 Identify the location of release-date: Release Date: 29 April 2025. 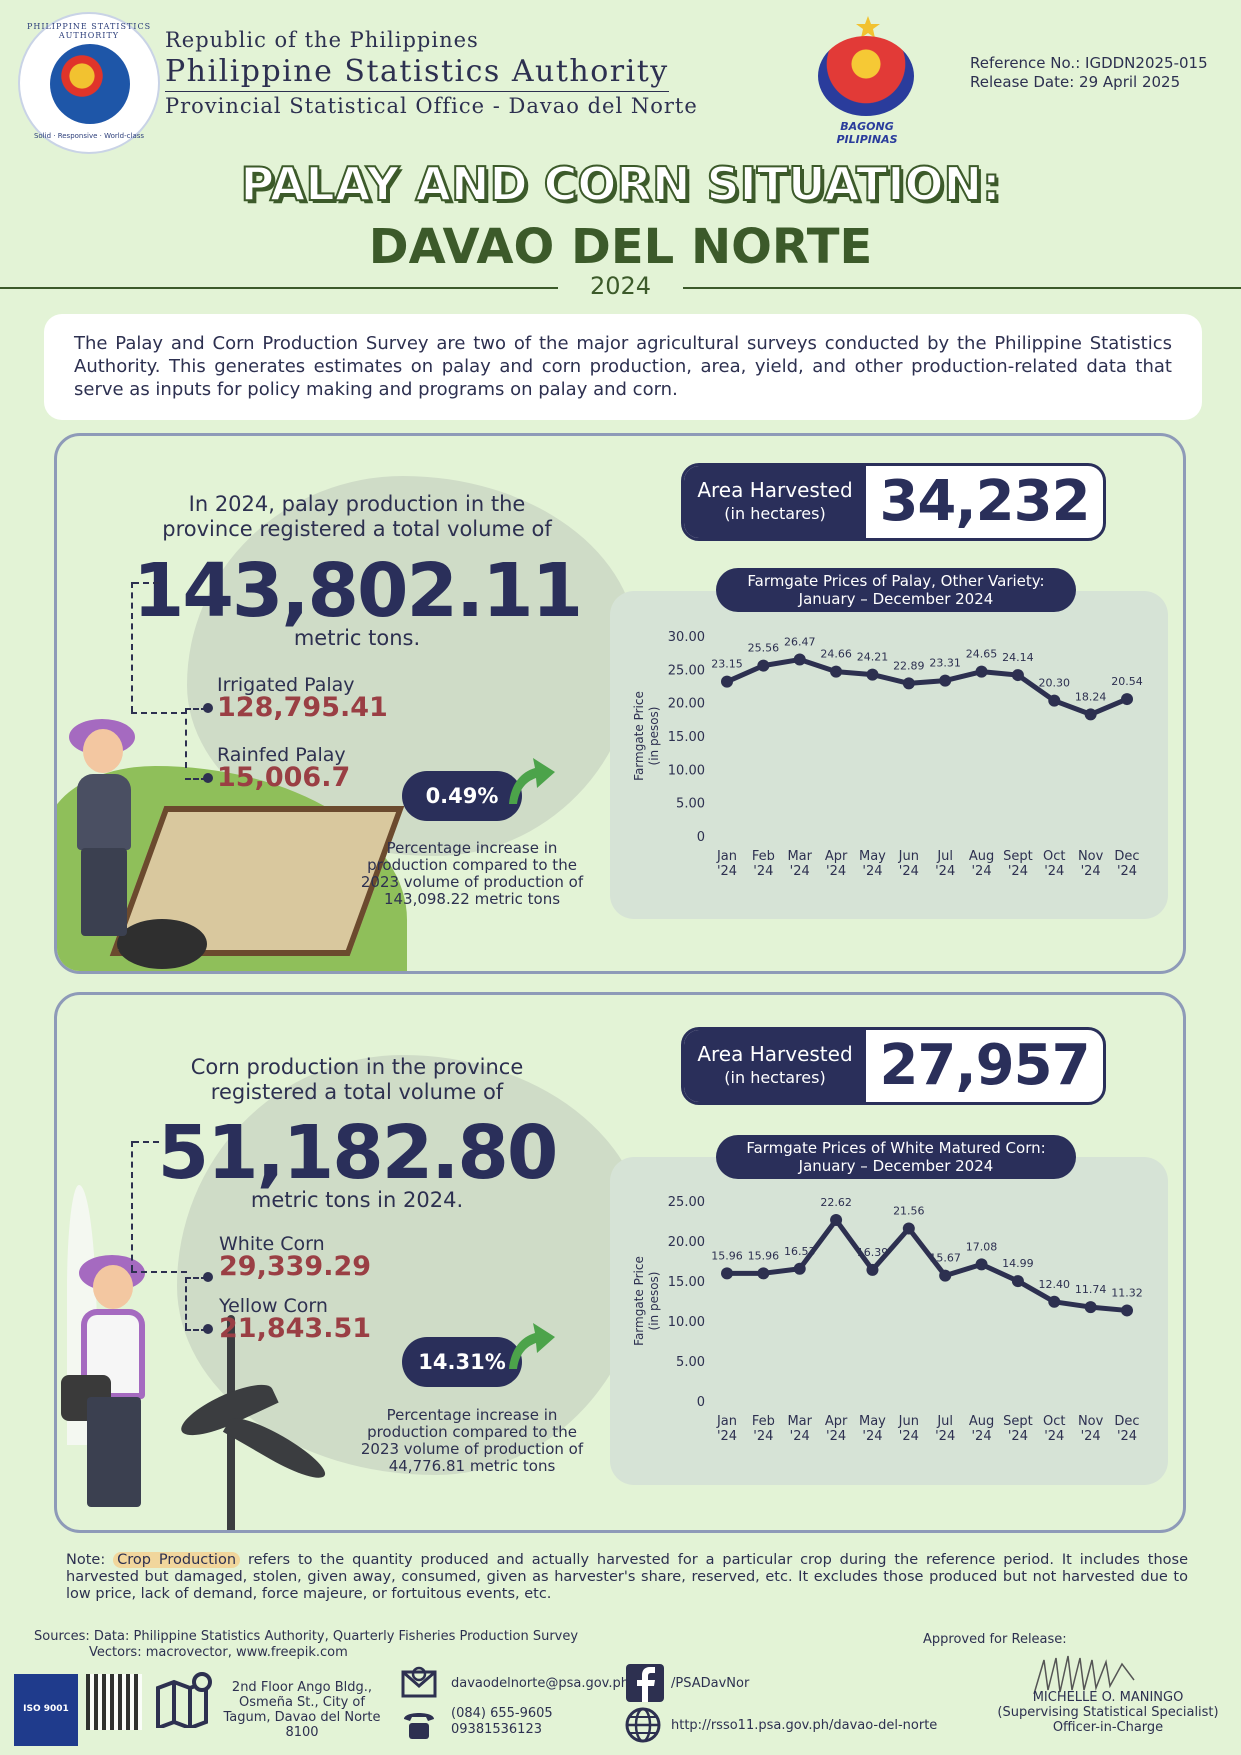
(1075, 82).